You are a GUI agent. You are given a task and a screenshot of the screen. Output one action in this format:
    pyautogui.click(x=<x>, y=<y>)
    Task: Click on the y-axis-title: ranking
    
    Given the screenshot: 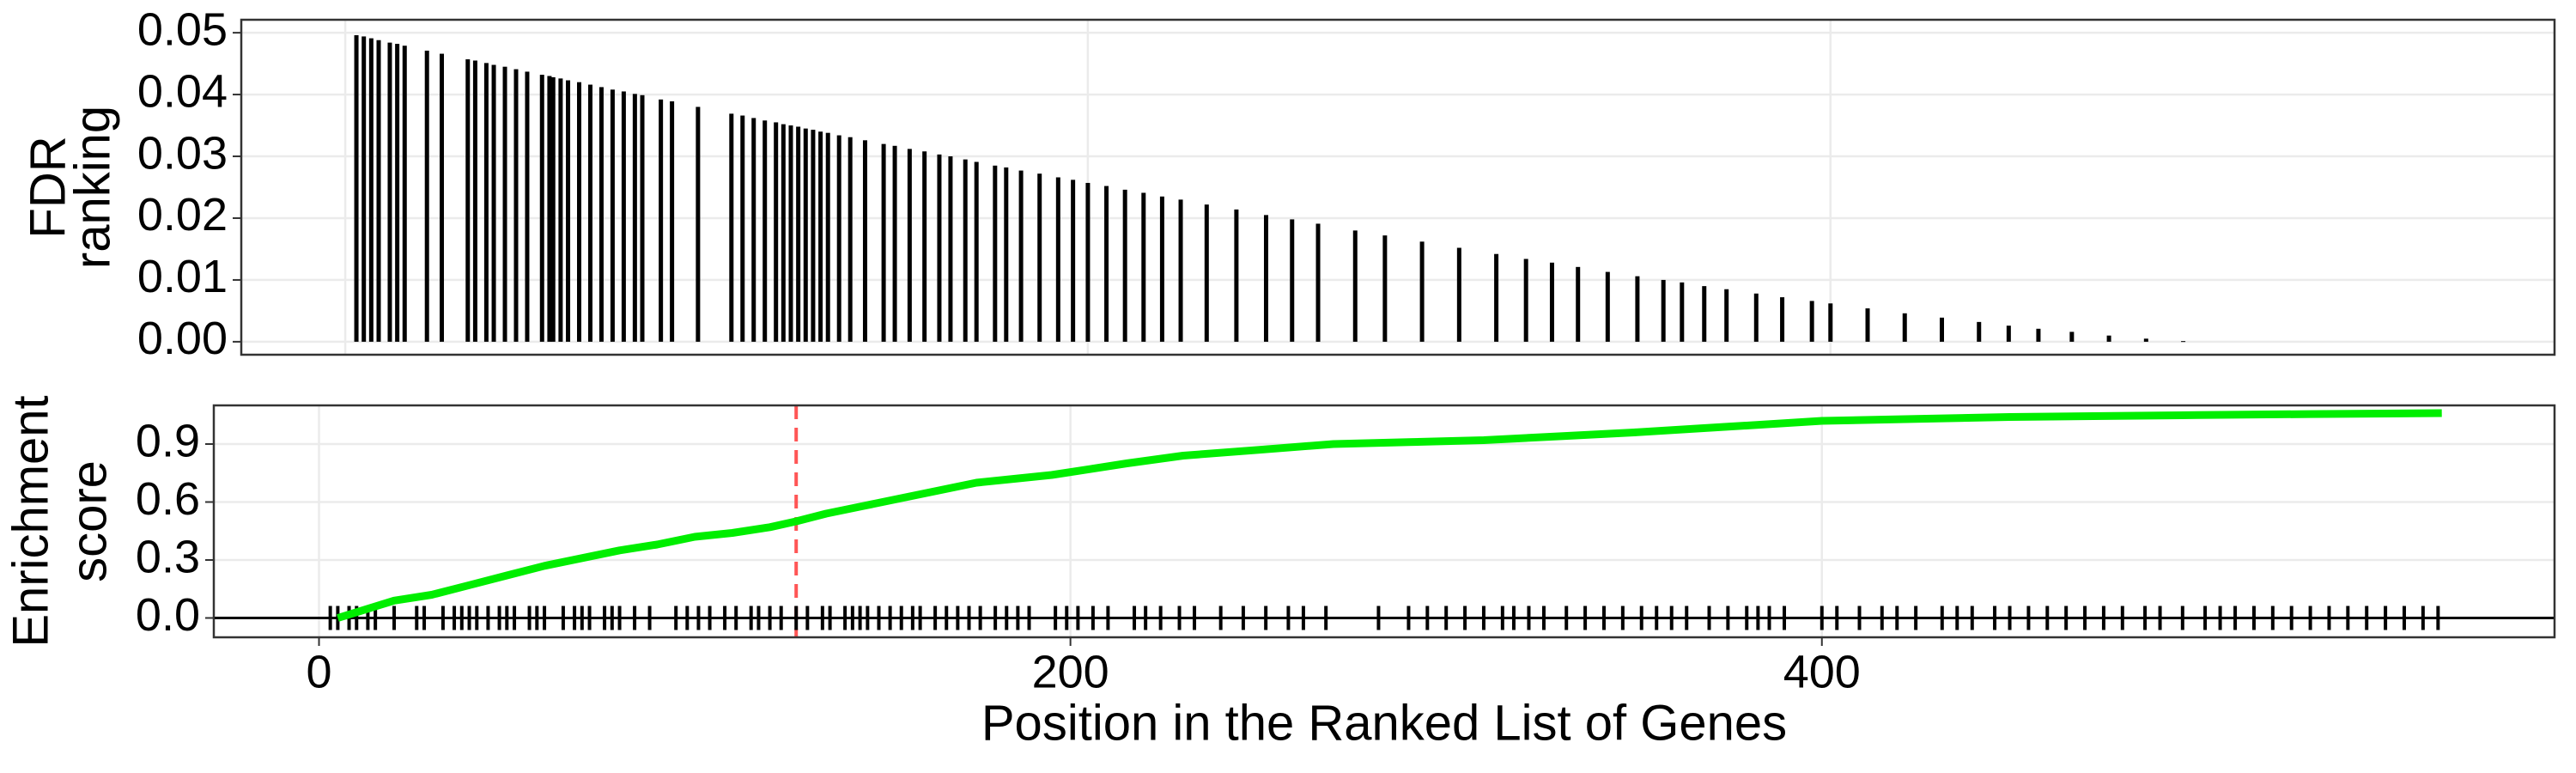 What is the action you would take?
    pyautogui.click(x=92, y=187)
    